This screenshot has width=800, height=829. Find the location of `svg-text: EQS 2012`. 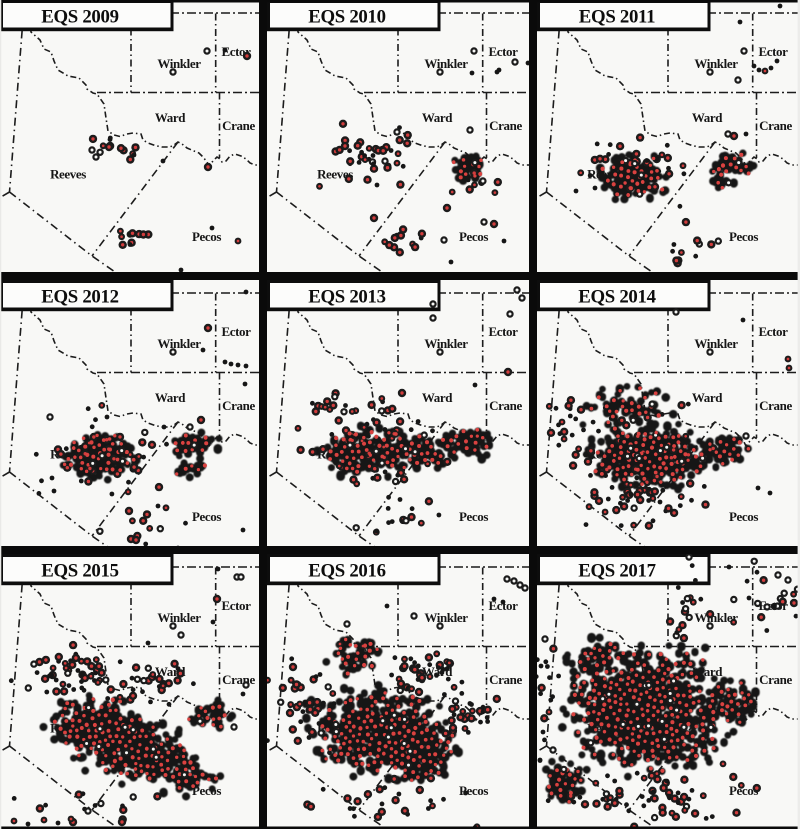

svg-text: EQS 2012 is located at coordinates (79, 297).